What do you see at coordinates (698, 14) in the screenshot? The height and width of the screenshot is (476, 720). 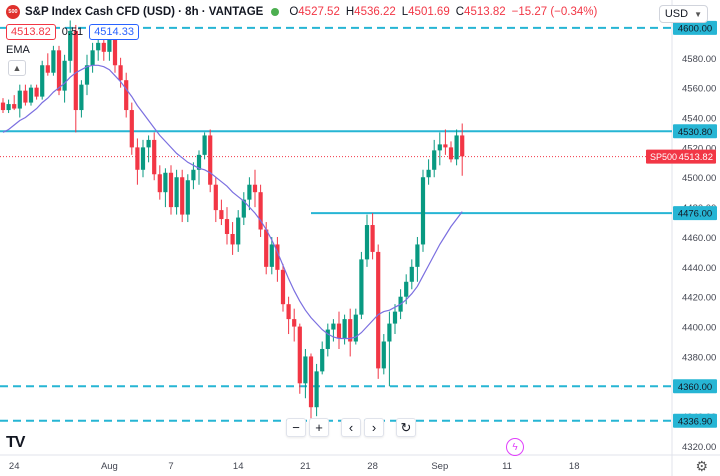 I see `chevron-down-icon: ▼` at bounding box center [698, 14].